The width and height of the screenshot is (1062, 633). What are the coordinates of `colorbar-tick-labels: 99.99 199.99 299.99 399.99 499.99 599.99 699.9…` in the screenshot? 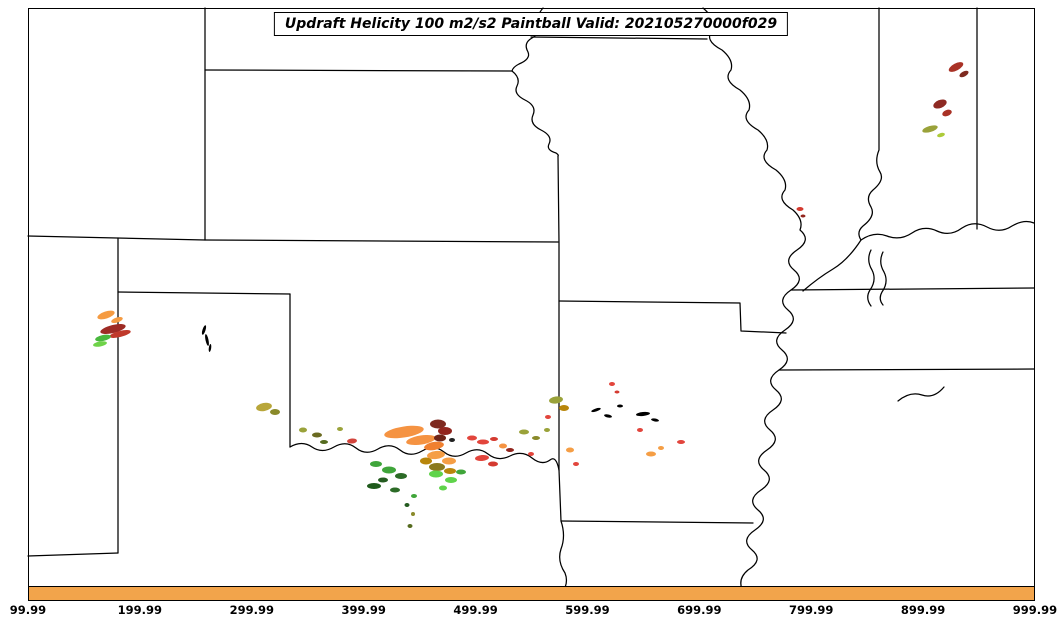 It's located at (533, 612).